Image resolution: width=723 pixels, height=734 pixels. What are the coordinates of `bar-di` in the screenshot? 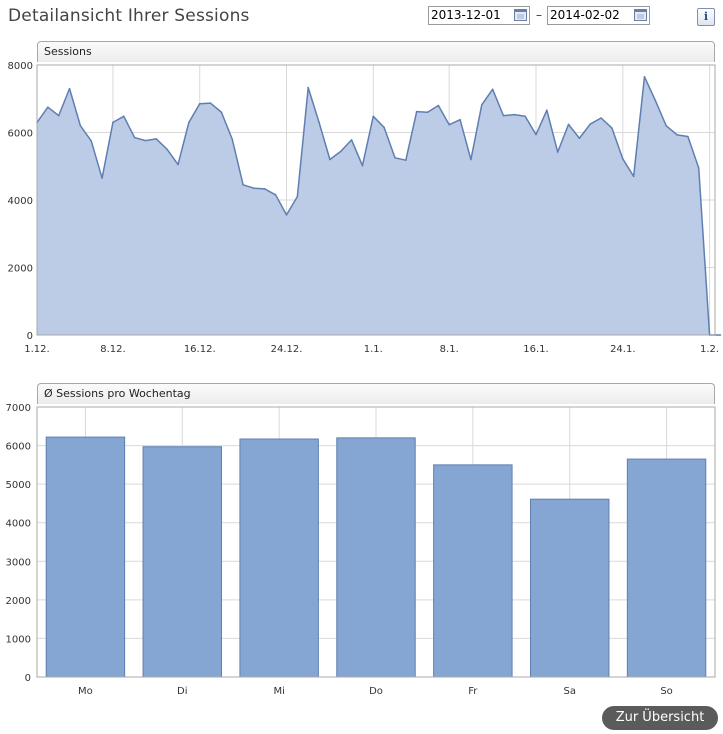 It's located at (182, 562).